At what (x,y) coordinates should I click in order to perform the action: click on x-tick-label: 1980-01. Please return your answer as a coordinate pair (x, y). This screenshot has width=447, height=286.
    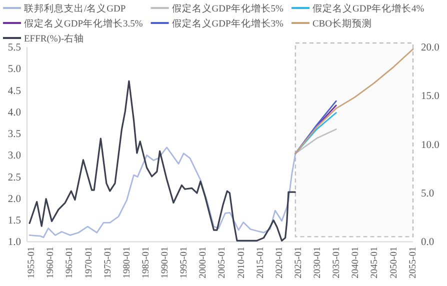
    Looking at the image, I should click on (127, 262).